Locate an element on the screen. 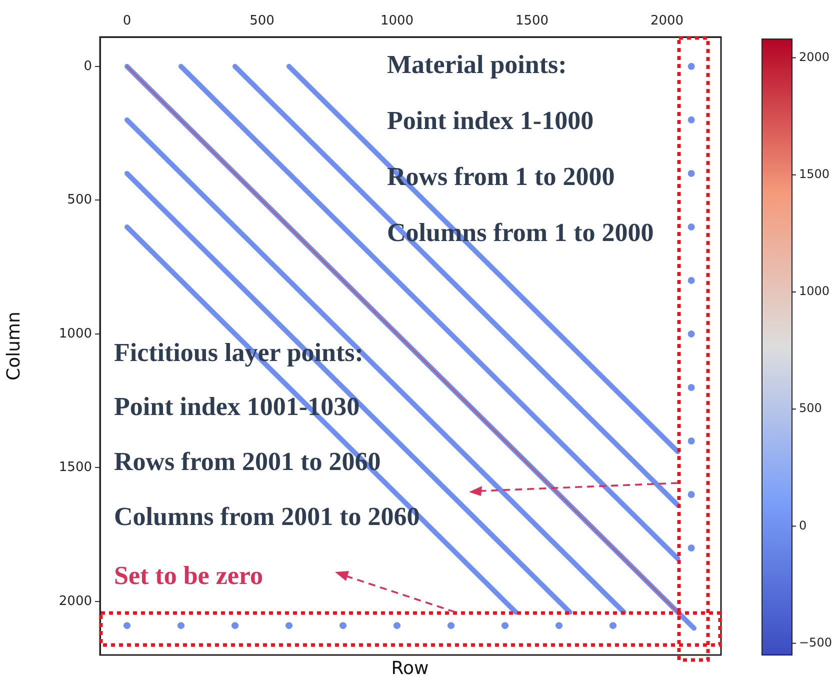 The image size is (840, 688). color-bar-label: 0 is located at coordinates (803, 525).